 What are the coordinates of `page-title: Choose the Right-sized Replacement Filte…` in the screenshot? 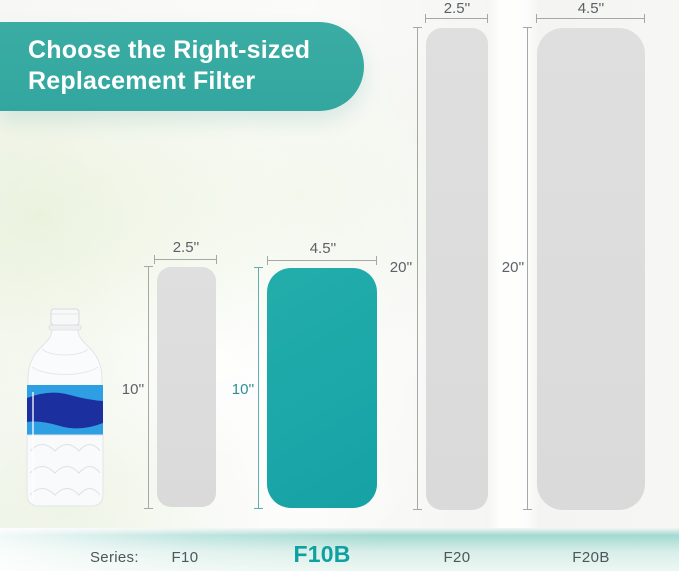 It's located at (182, 59).